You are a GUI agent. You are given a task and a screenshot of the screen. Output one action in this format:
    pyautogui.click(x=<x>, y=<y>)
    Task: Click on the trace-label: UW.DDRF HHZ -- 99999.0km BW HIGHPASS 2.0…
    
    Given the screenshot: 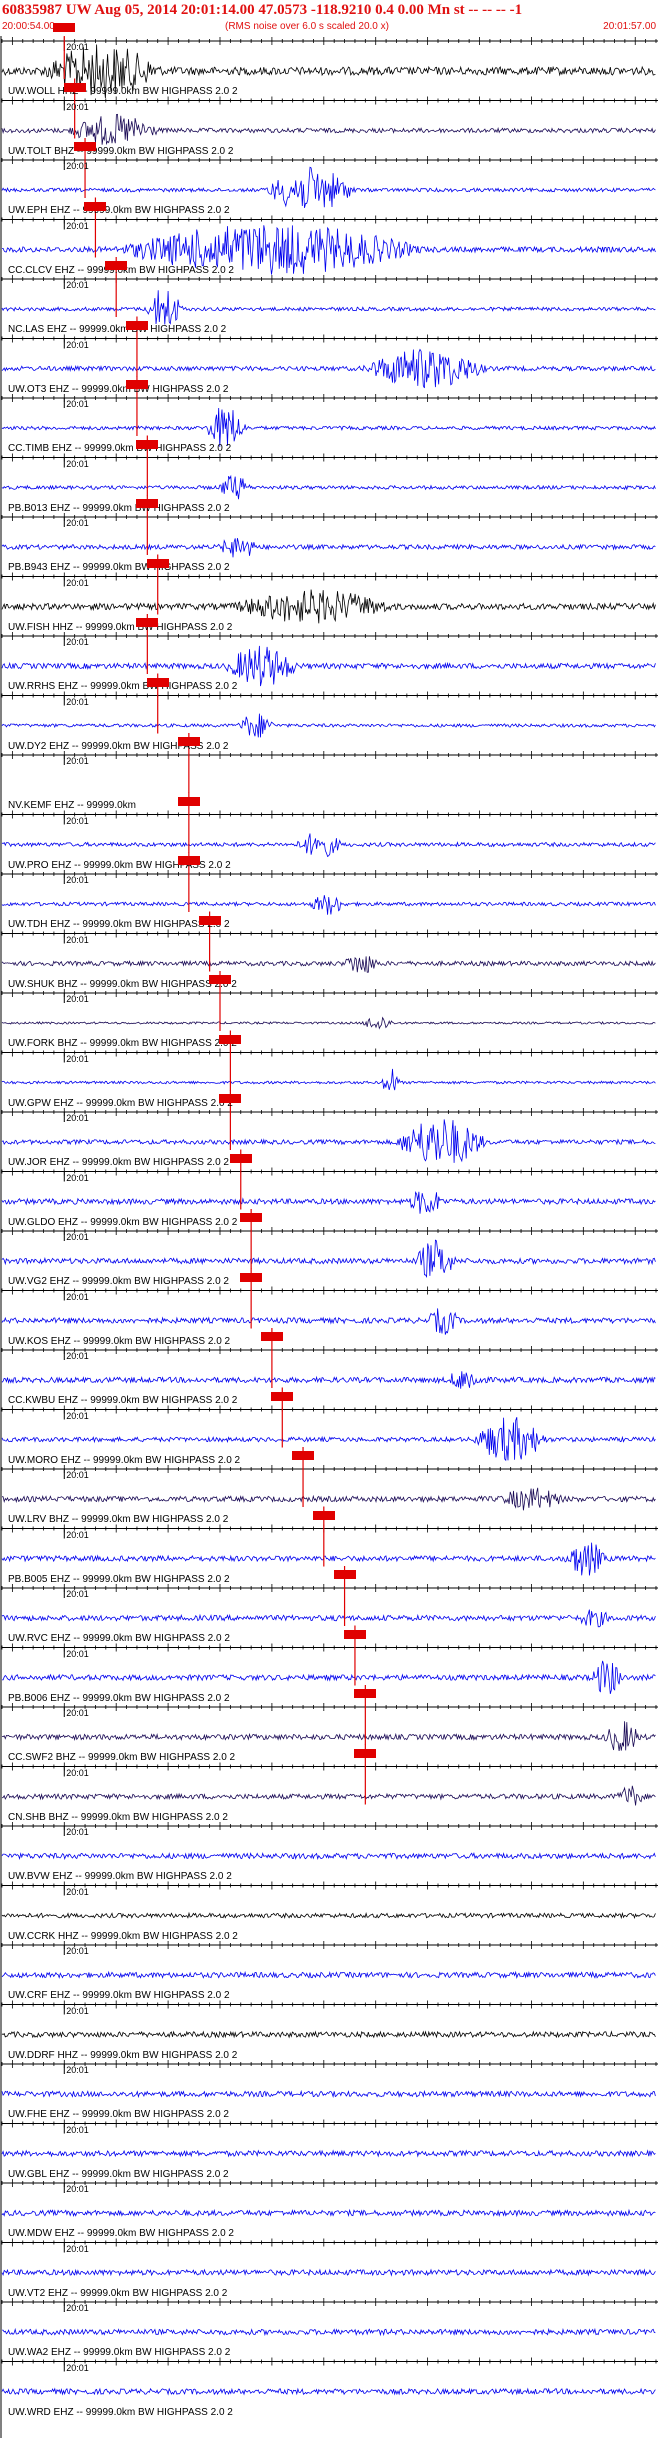 What is the action you would take?
    pyautogui.click(x=123, y=2055)
    